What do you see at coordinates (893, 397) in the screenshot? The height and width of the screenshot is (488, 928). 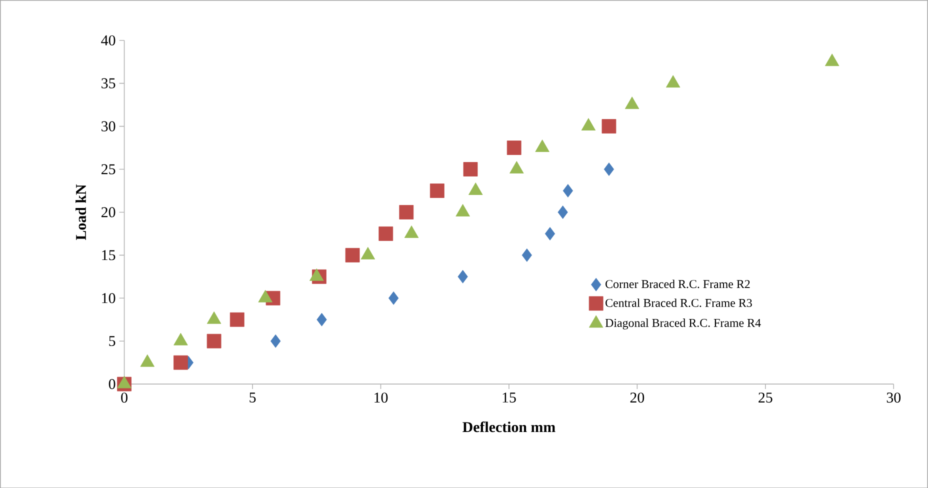 I see `x-tick-label: 30` at bounding box center [893, 397].